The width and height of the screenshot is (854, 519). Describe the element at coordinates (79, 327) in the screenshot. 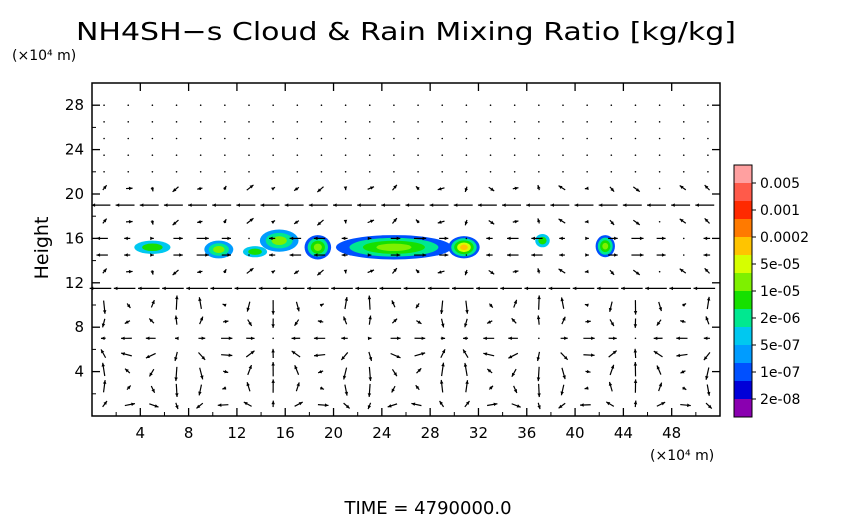

I see `y-tick-label: 8` at that location.